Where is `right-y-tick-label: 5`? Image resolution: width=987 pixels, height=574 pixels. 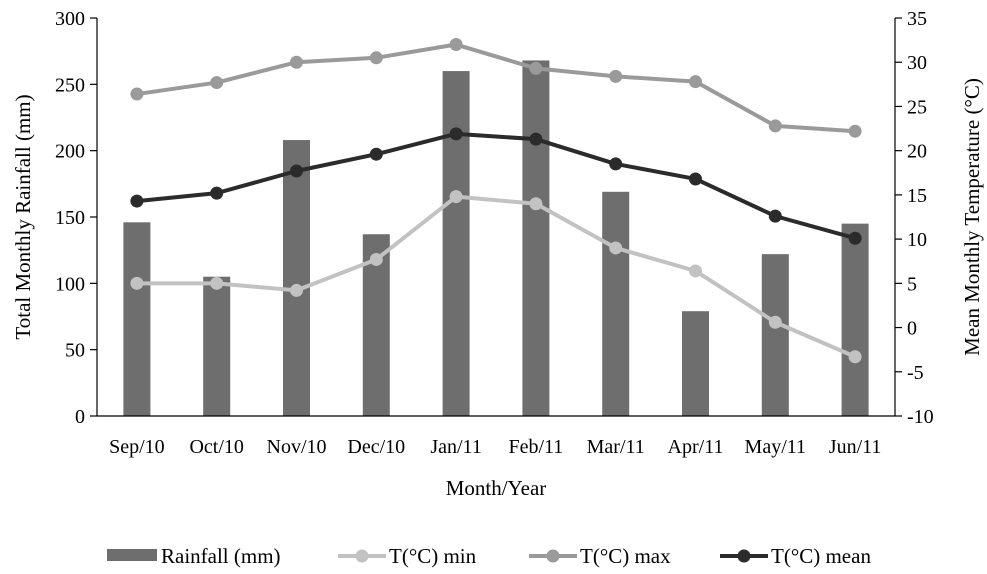
right-y-tick-label: 5 is located at coordinates (912, 284).